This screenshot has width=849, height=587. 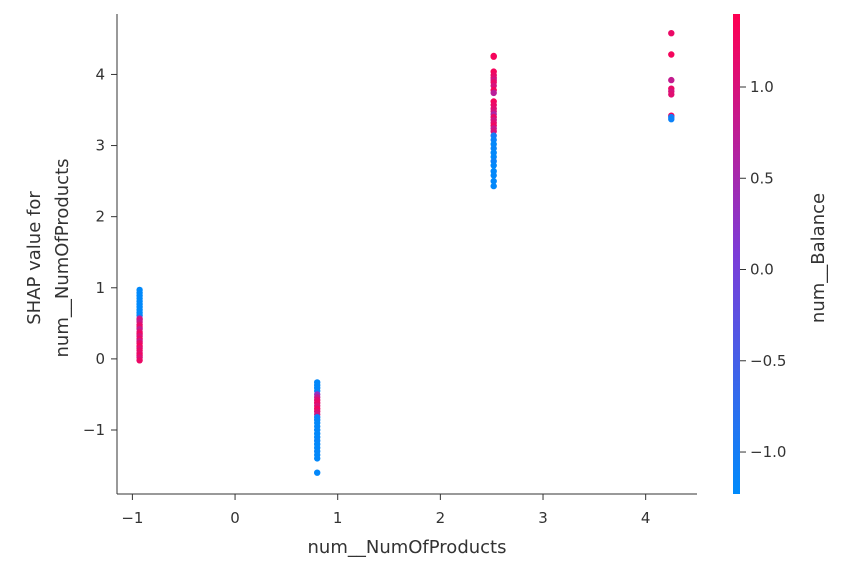 I want to click on colorbar-title: num__Balance, so click(x=818, y=258).